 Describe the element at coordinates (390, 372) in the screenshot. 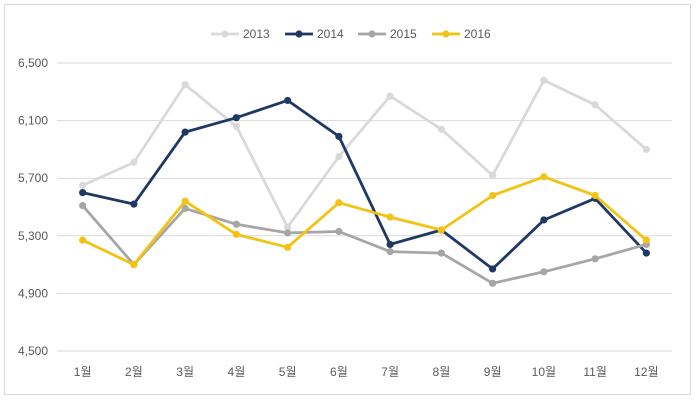

I see `x-tick-label: 7월` at that location.